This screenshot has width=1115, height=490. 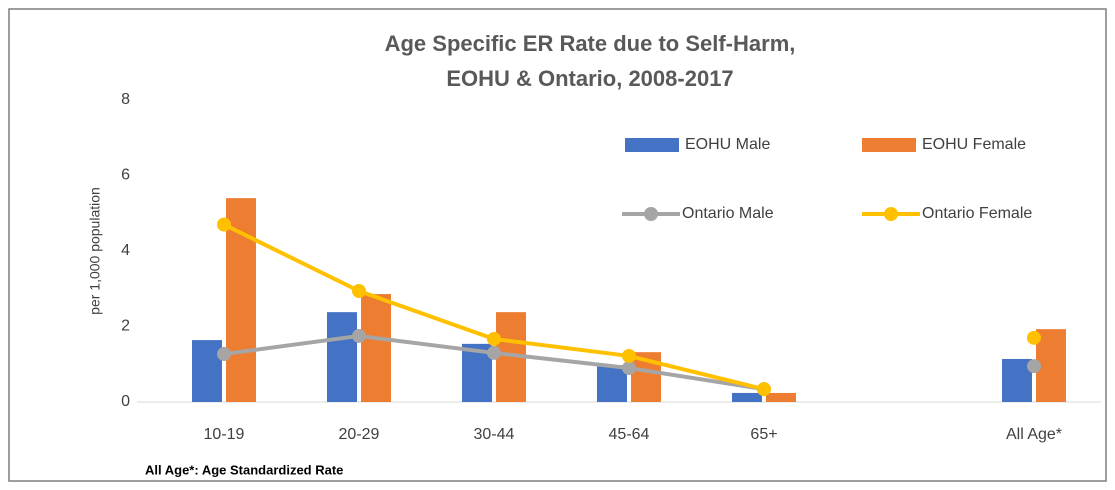 What do you see at coordinates (244, 469) in the screenshot?
I see `footnote: All Age*: Age Standardized Rate` at bounding box center [244, 469].